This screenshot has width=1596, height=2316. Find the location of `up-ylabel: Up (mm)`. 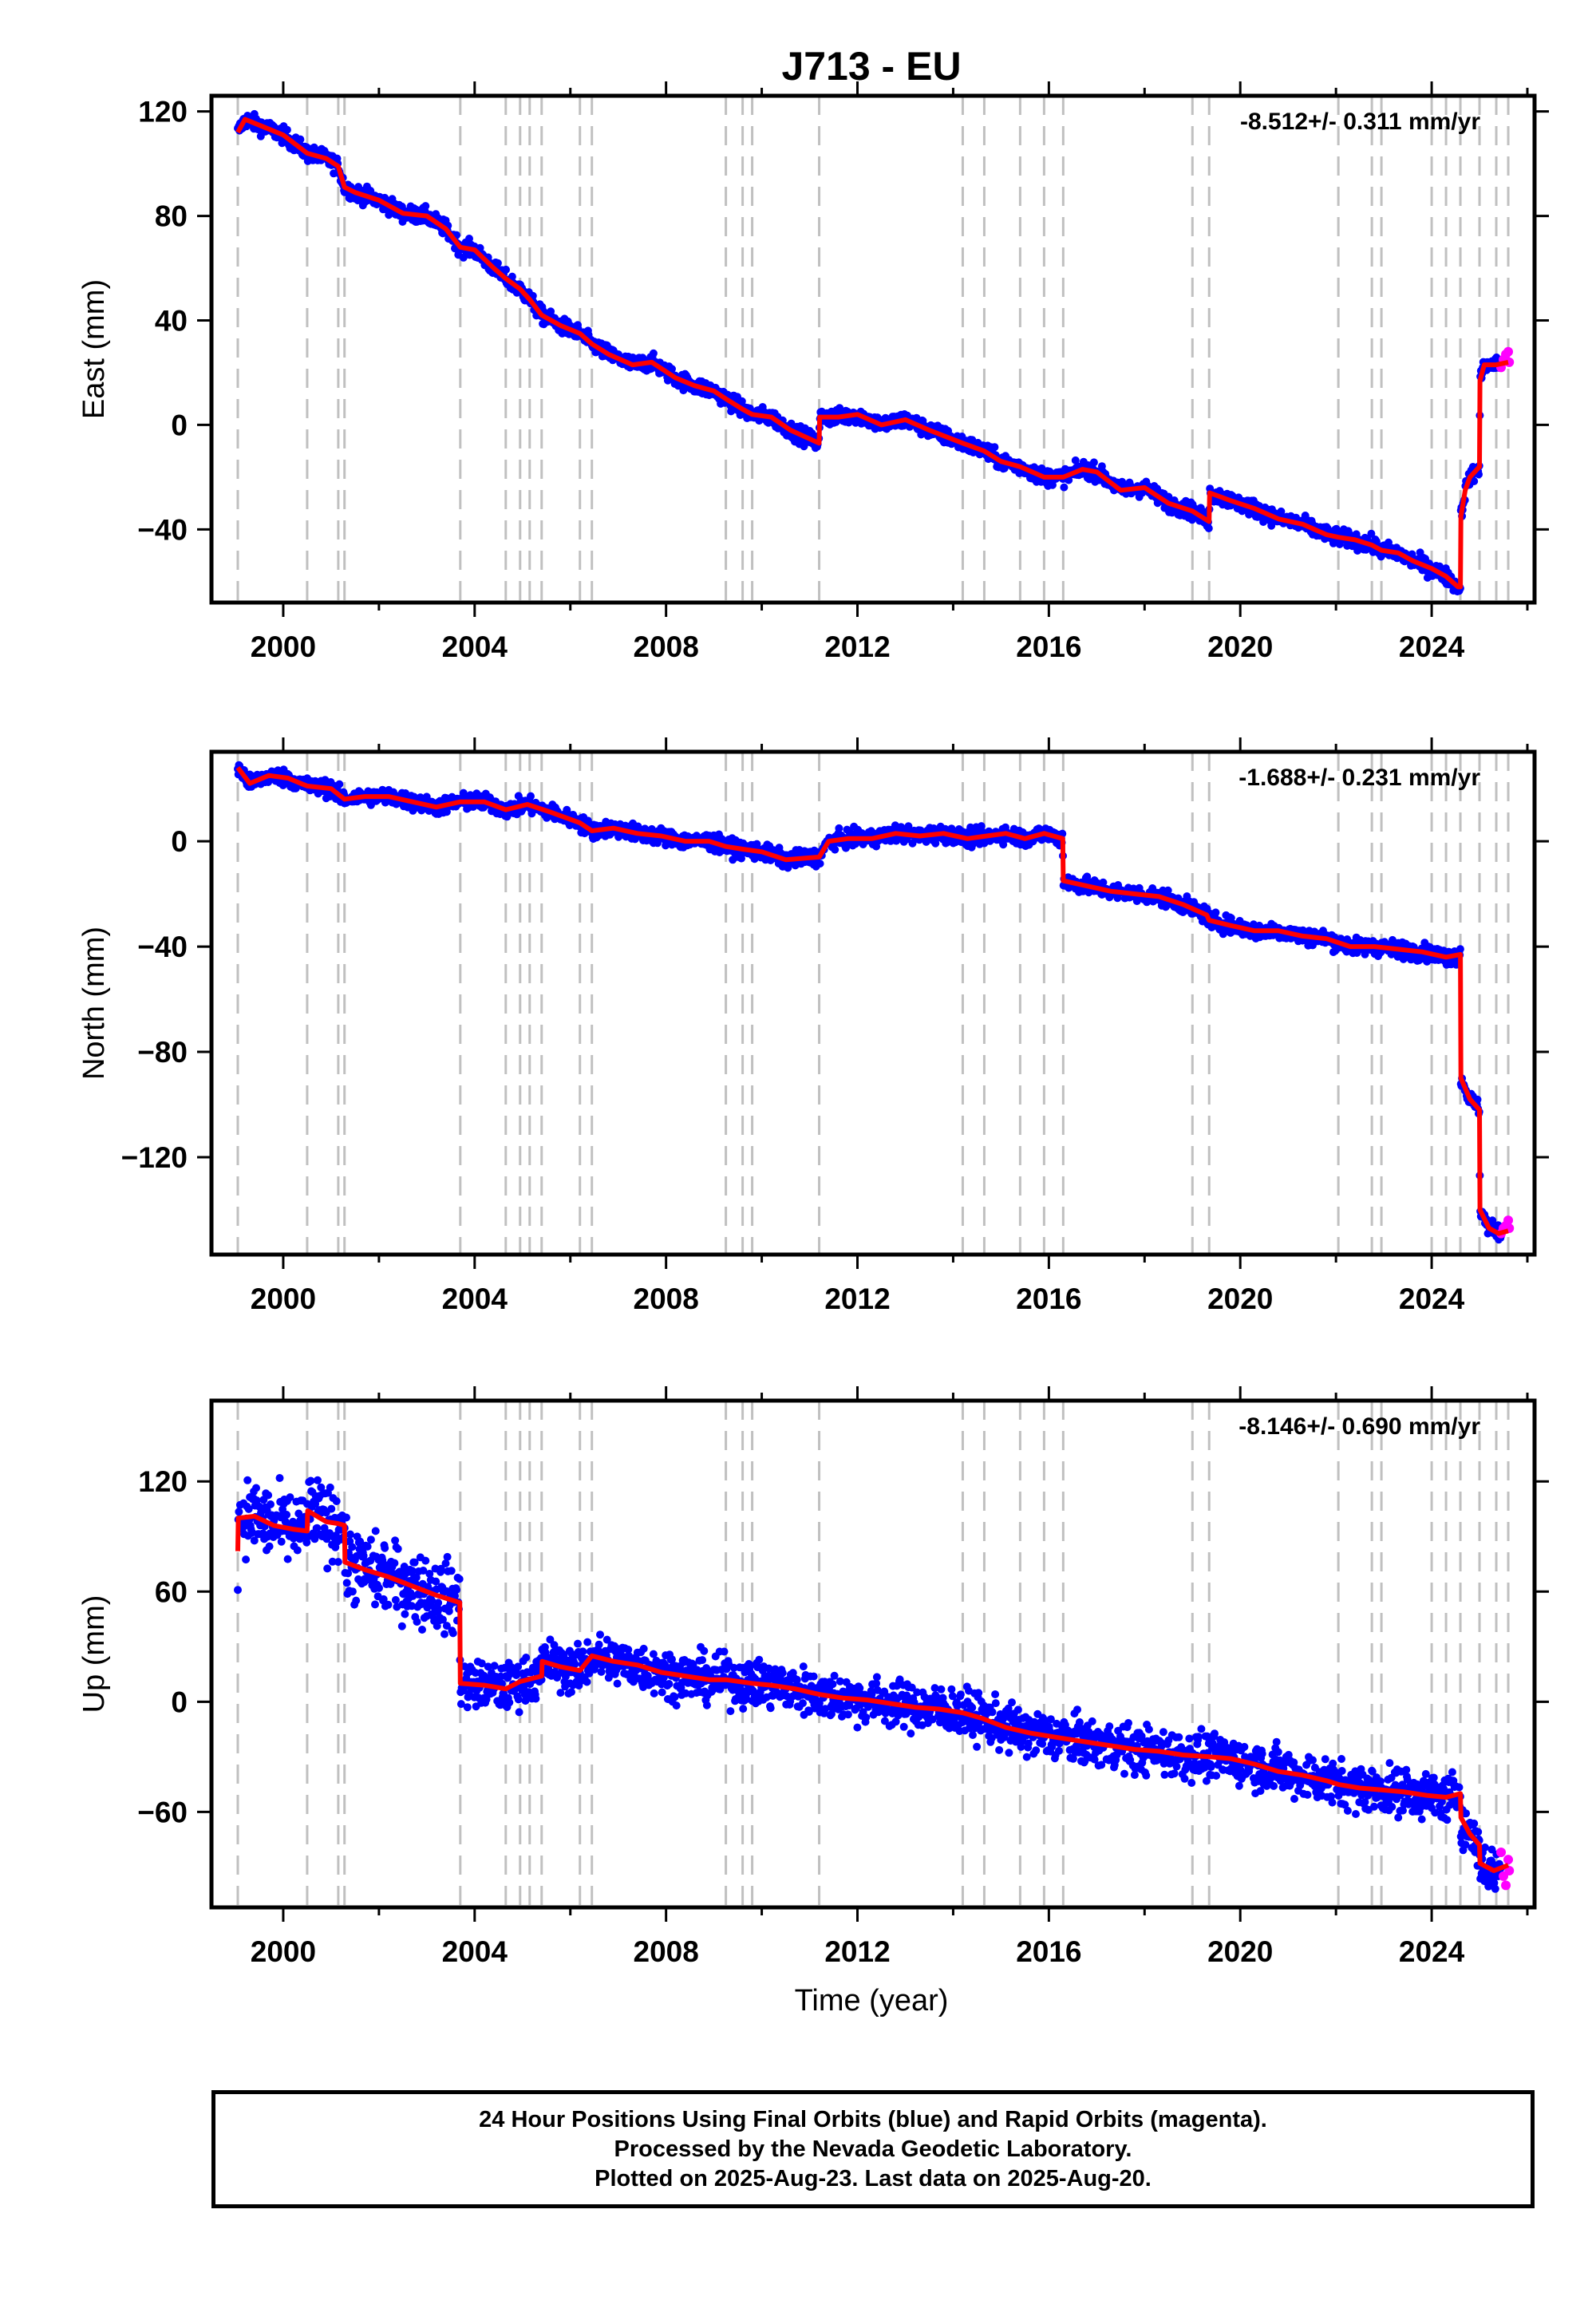

up-ylabel: Up (mm) is located at coordinates (94, 1654).